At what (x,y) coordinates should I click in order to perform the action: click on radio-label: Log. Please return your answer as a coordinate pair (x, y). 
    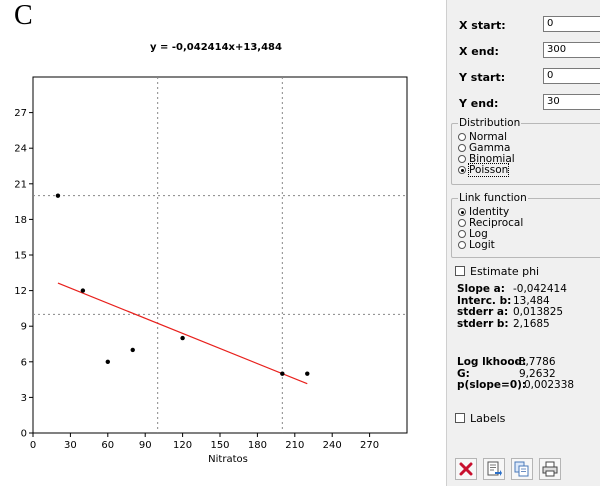
    Looking at the image, I should click on (478, 234).